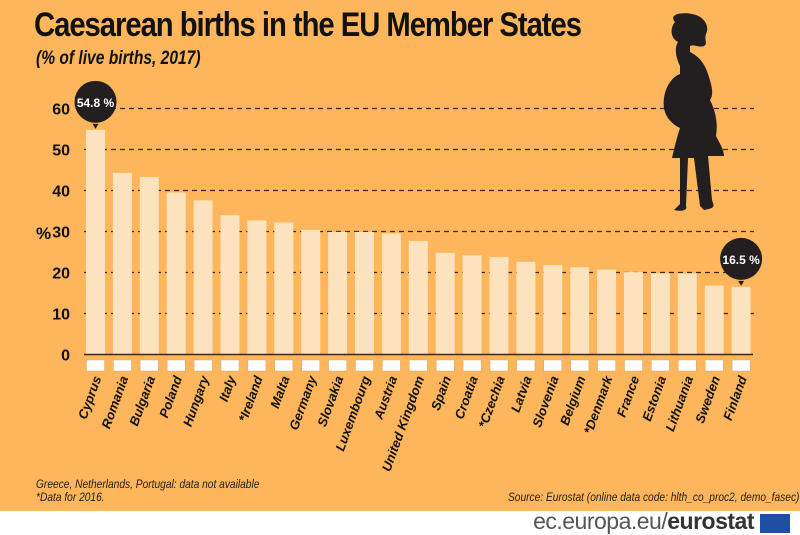 This screenshot has width=800, height=535. What do you see at coordinates (227, 388) in the screenshot?
I see `x-tick-label: Italy` at bounding box center [227, 388].